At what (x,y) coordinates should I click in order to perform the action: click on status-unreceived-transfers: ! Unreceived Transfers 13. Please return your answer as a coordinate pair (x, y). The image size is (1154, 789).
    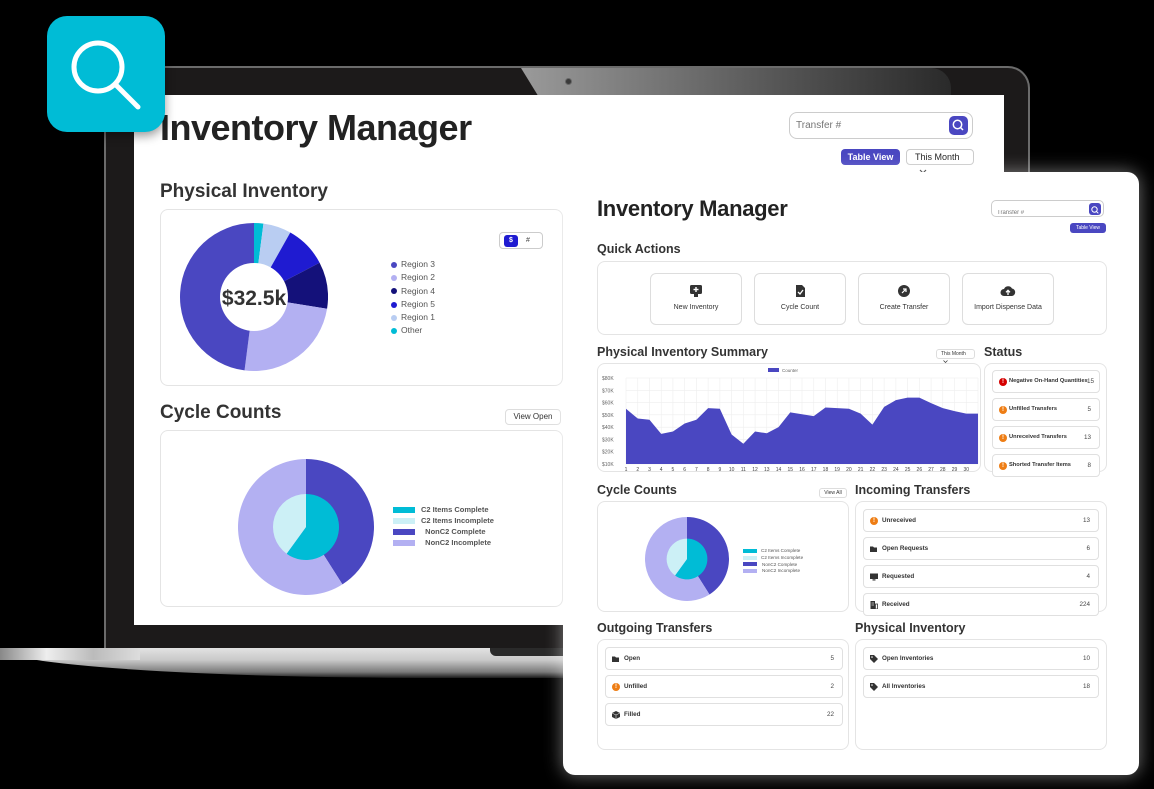
    Looking at the image, I should click on (1046, 437).